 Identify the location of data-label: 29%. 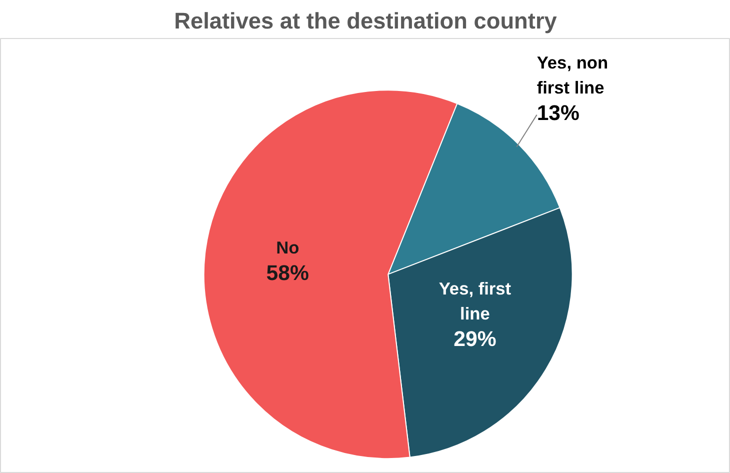
(475, 338).